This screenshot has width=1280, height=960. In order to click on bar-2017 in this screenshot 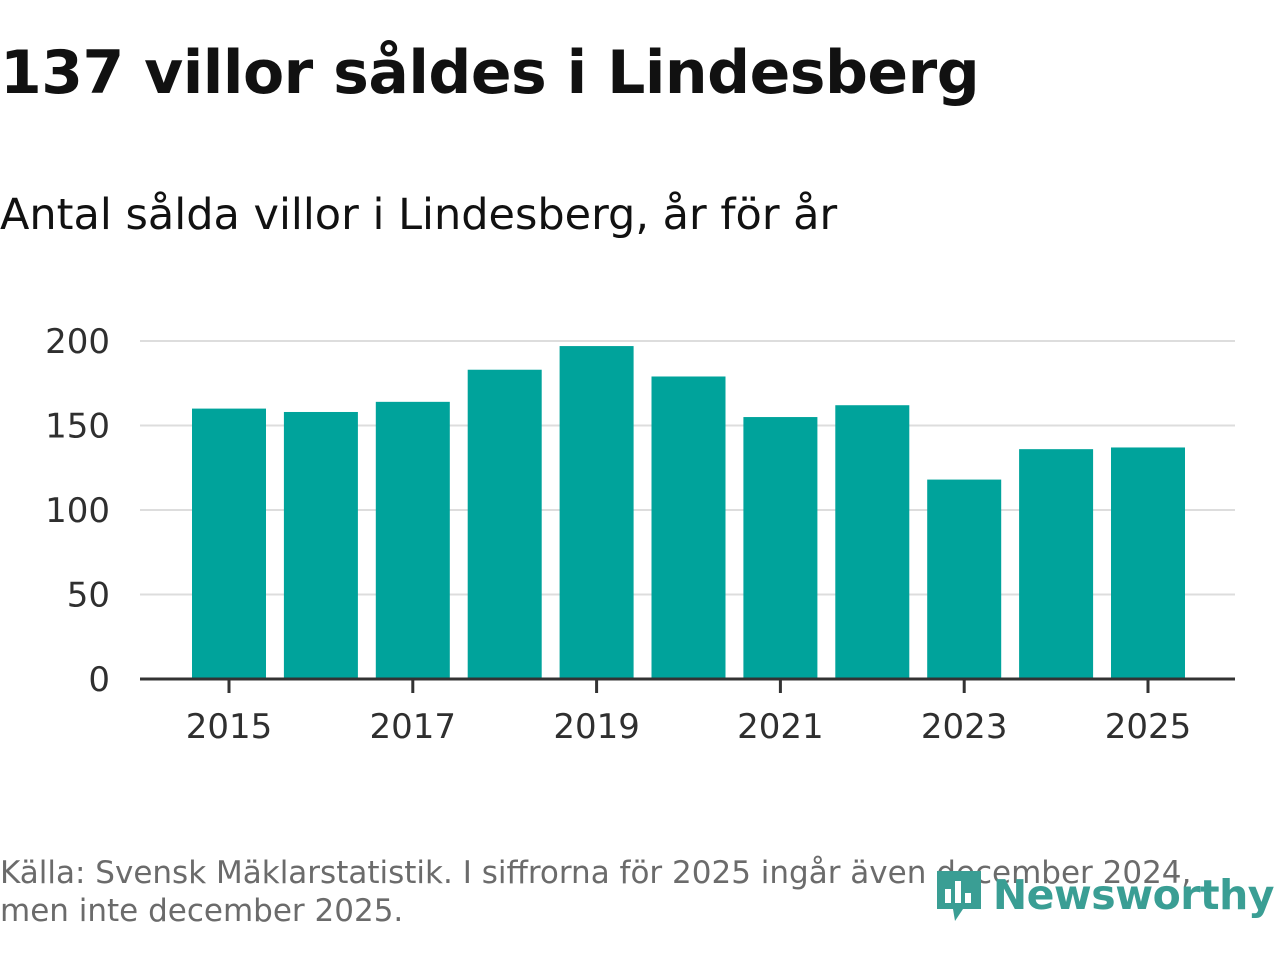, I will do `click(412, 540)`.